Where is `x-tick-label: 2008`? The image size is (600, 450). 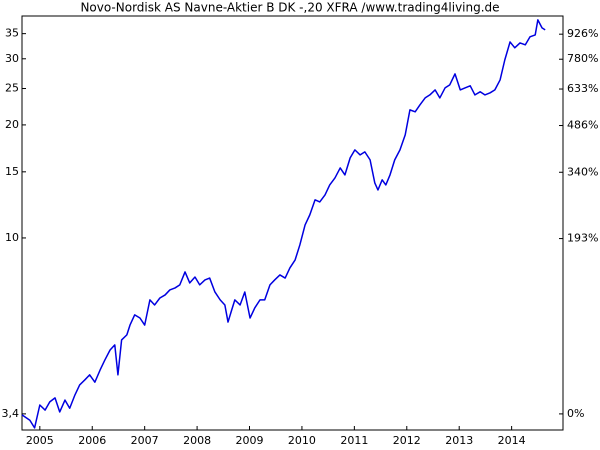 x-tick-label: 2008 is located at coordinates (197, 440).